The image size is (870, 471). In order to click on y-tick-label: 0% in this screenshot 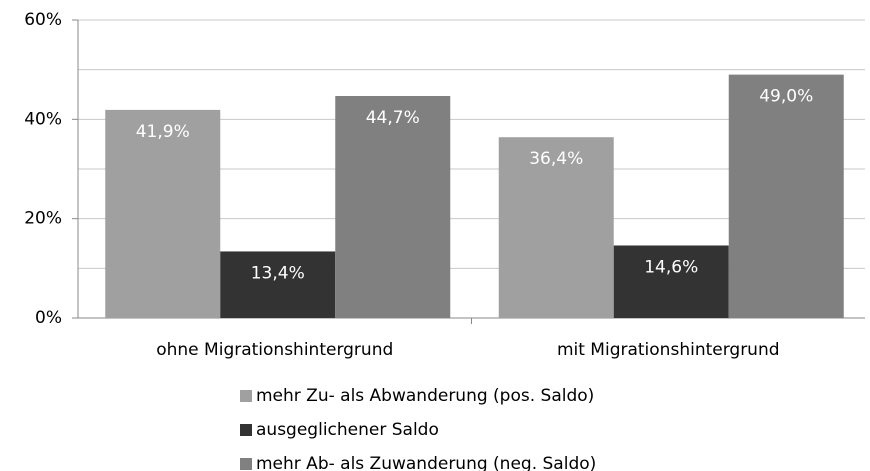, I will do `click(48, 318)`.